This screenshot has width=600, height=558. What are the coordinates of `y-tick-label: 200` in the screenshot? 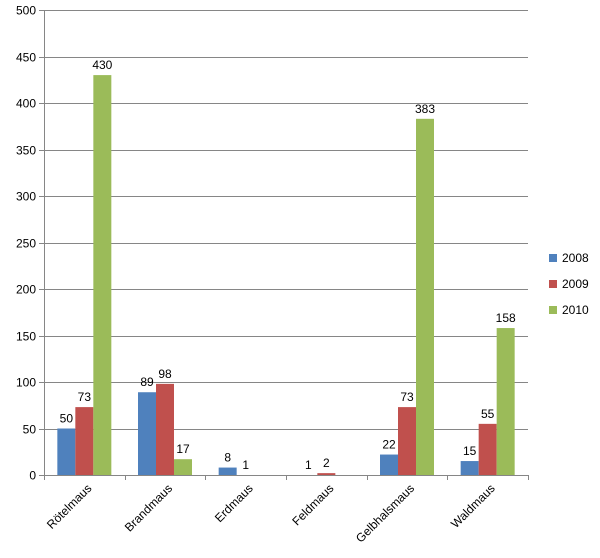 It's located at (26, 290).